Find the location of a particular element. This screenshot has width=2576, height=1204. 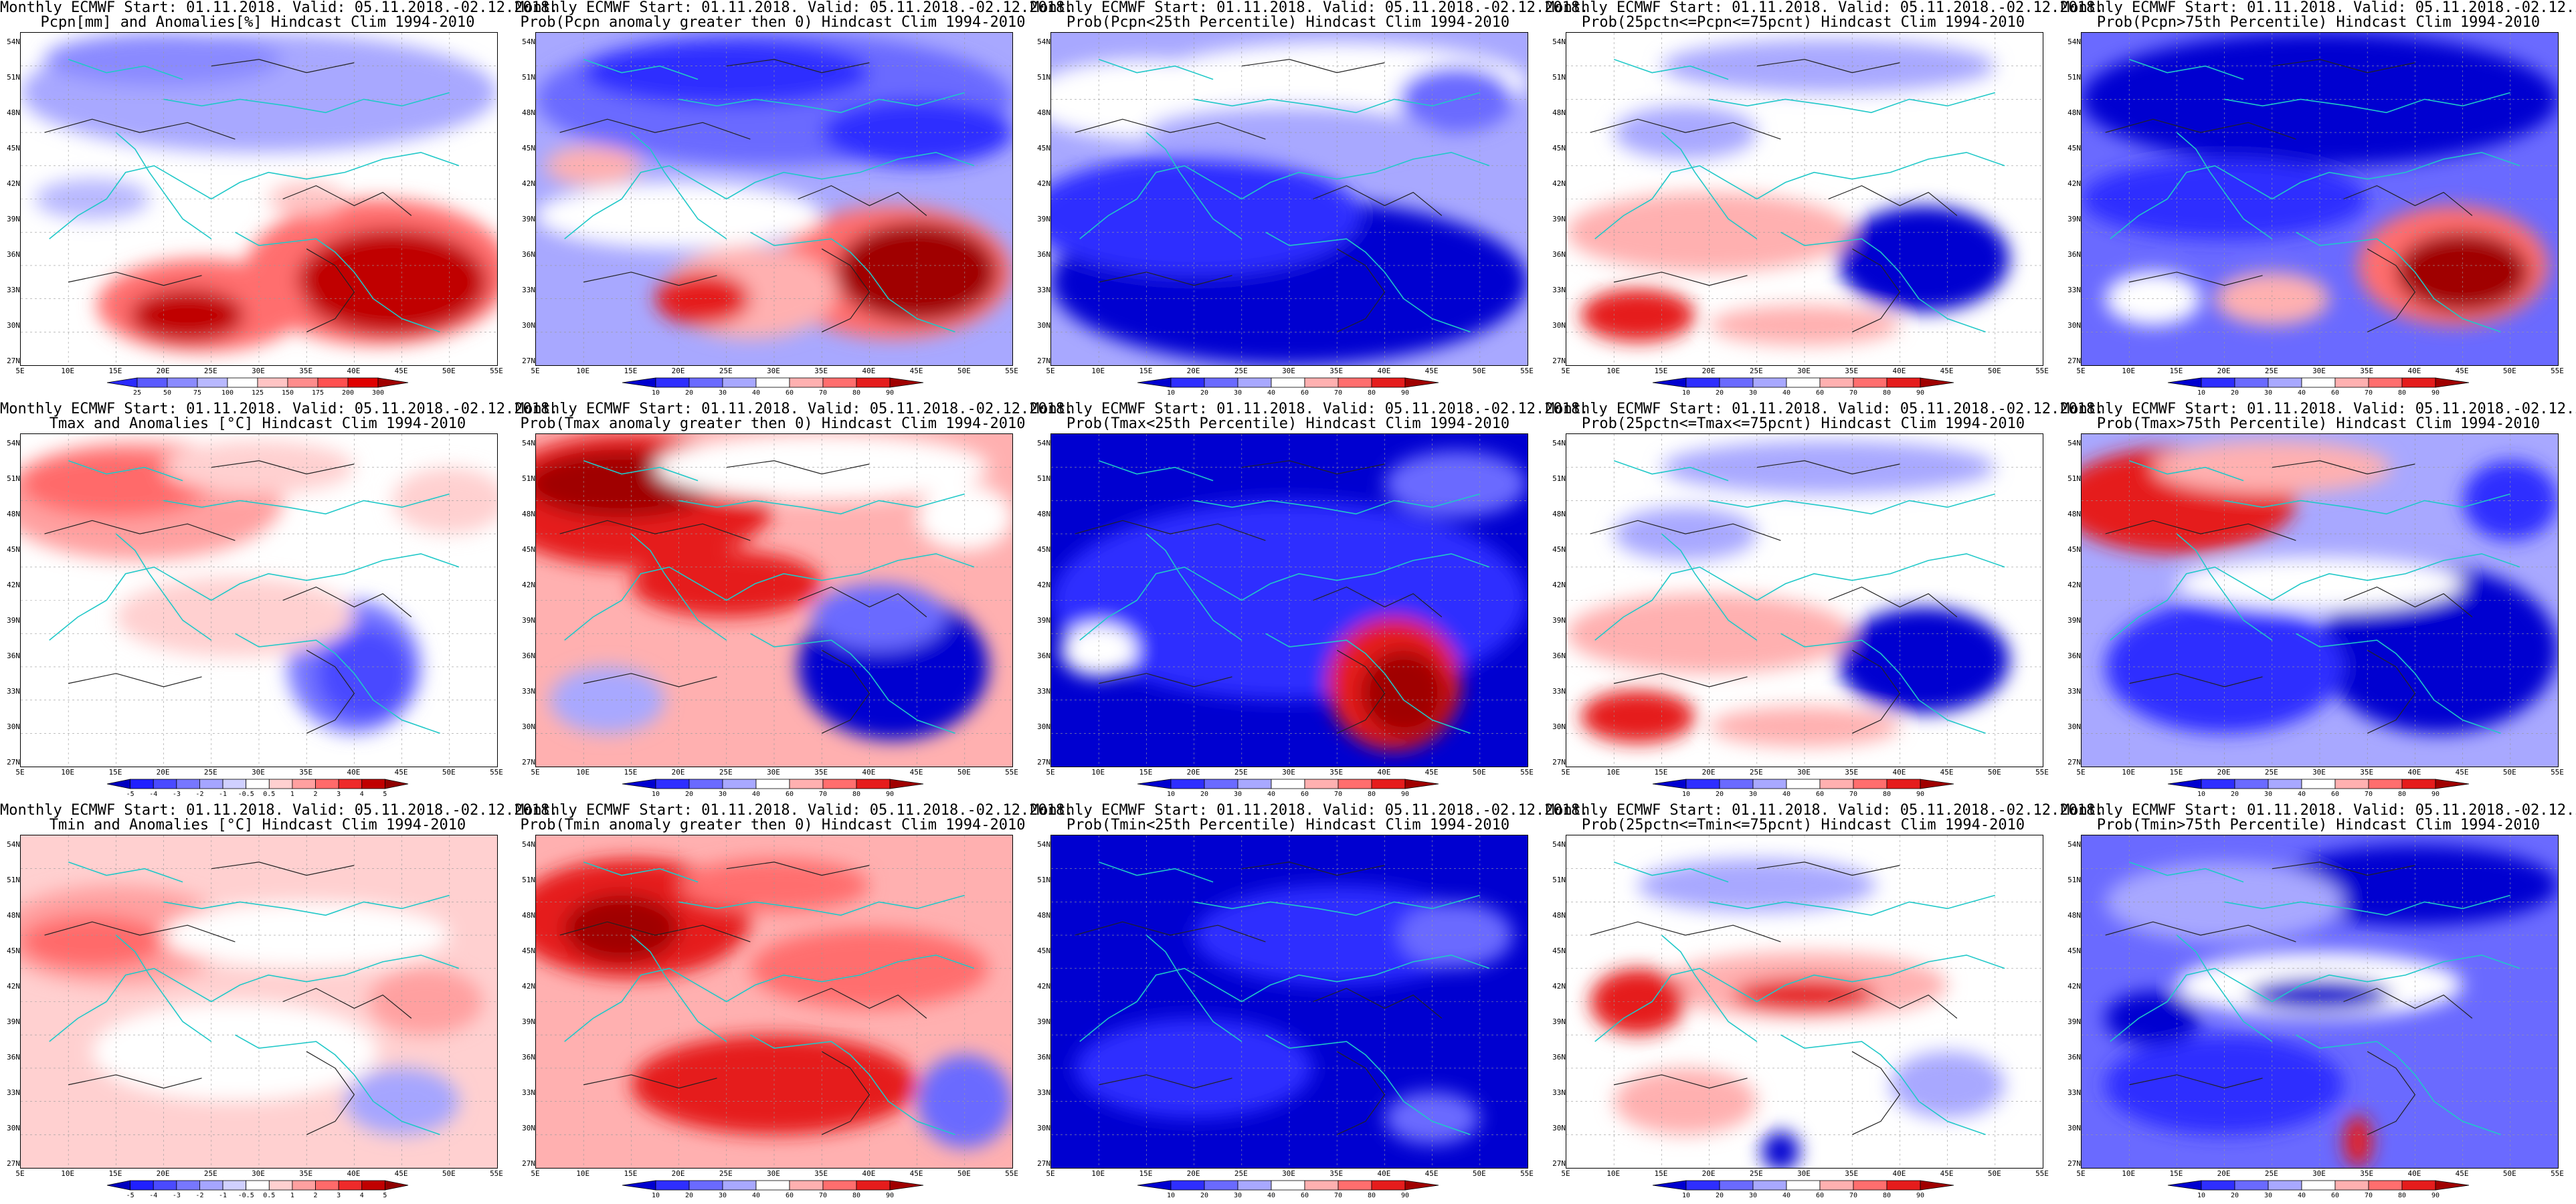

colorbar-label: 80 is located at coordinates (1371, 393).